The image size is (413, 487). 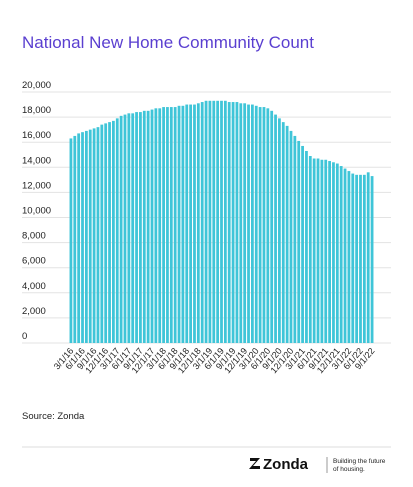 I want to click on y-tick-label: 10,000, so click(x=36, y=211).